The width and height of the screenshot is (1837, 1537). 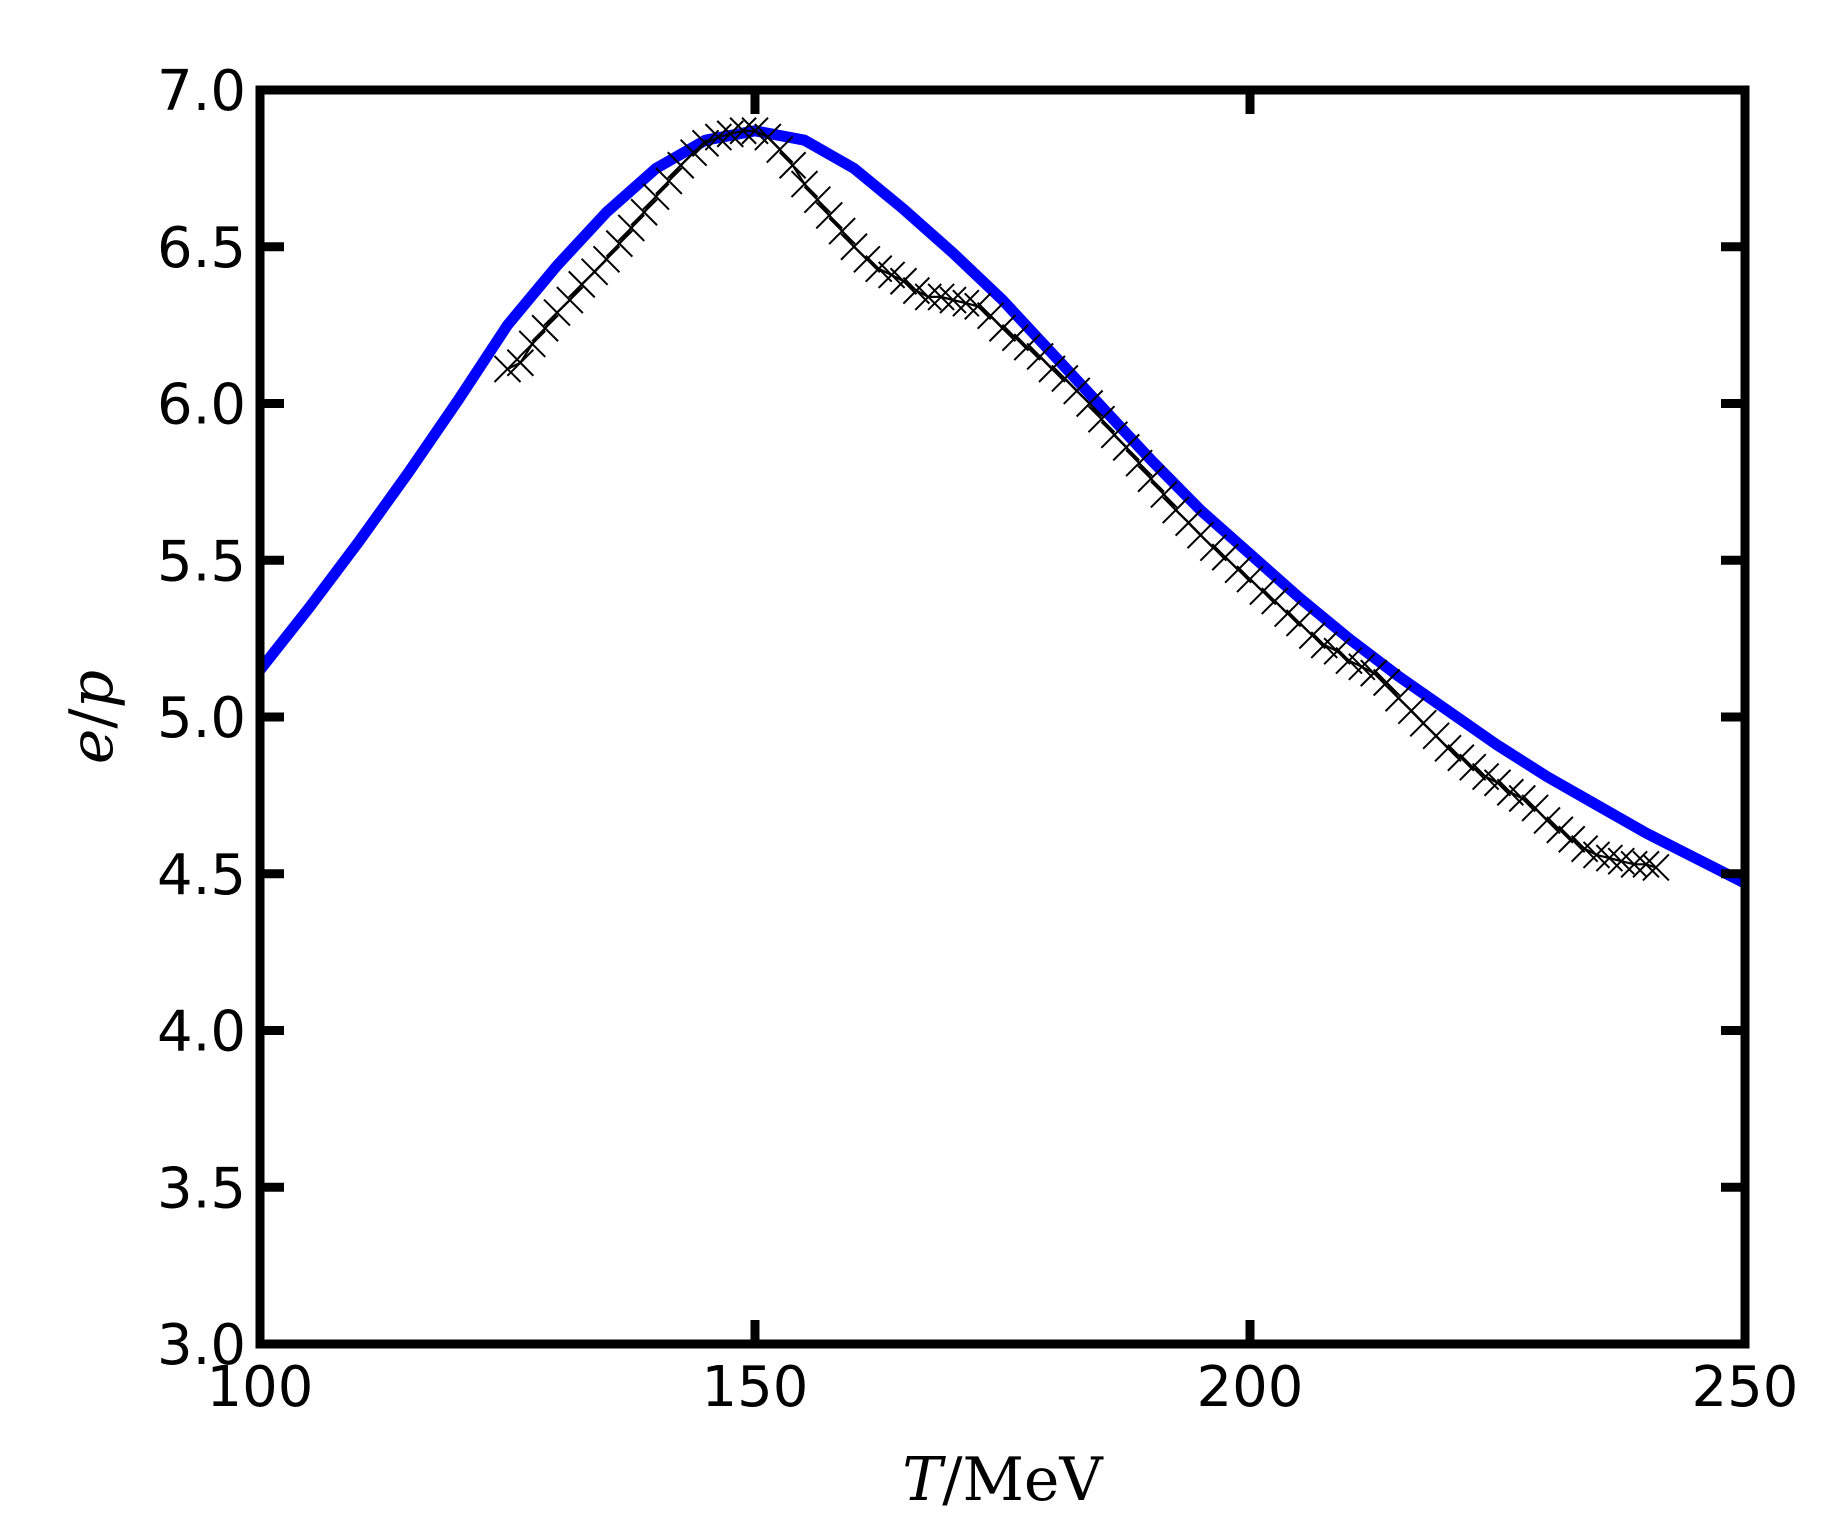 I want to click on y-tick-label: 5.5, so click(x=201, y=561).